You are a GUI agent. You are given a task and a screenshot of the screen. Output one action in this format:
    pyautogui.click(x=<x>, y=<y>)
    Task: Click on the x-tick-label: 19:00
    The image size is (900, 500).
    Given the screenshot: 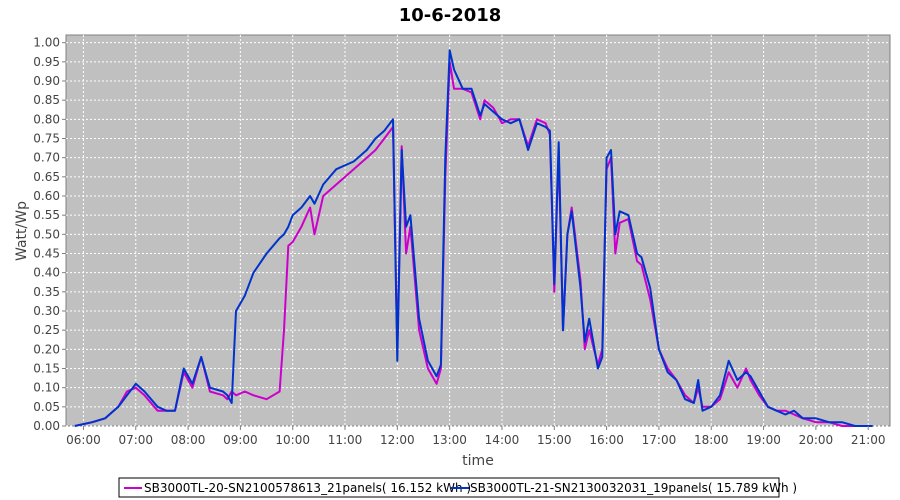 What is the action you would take?
    pyautogui.click(x=763, y=440)
    